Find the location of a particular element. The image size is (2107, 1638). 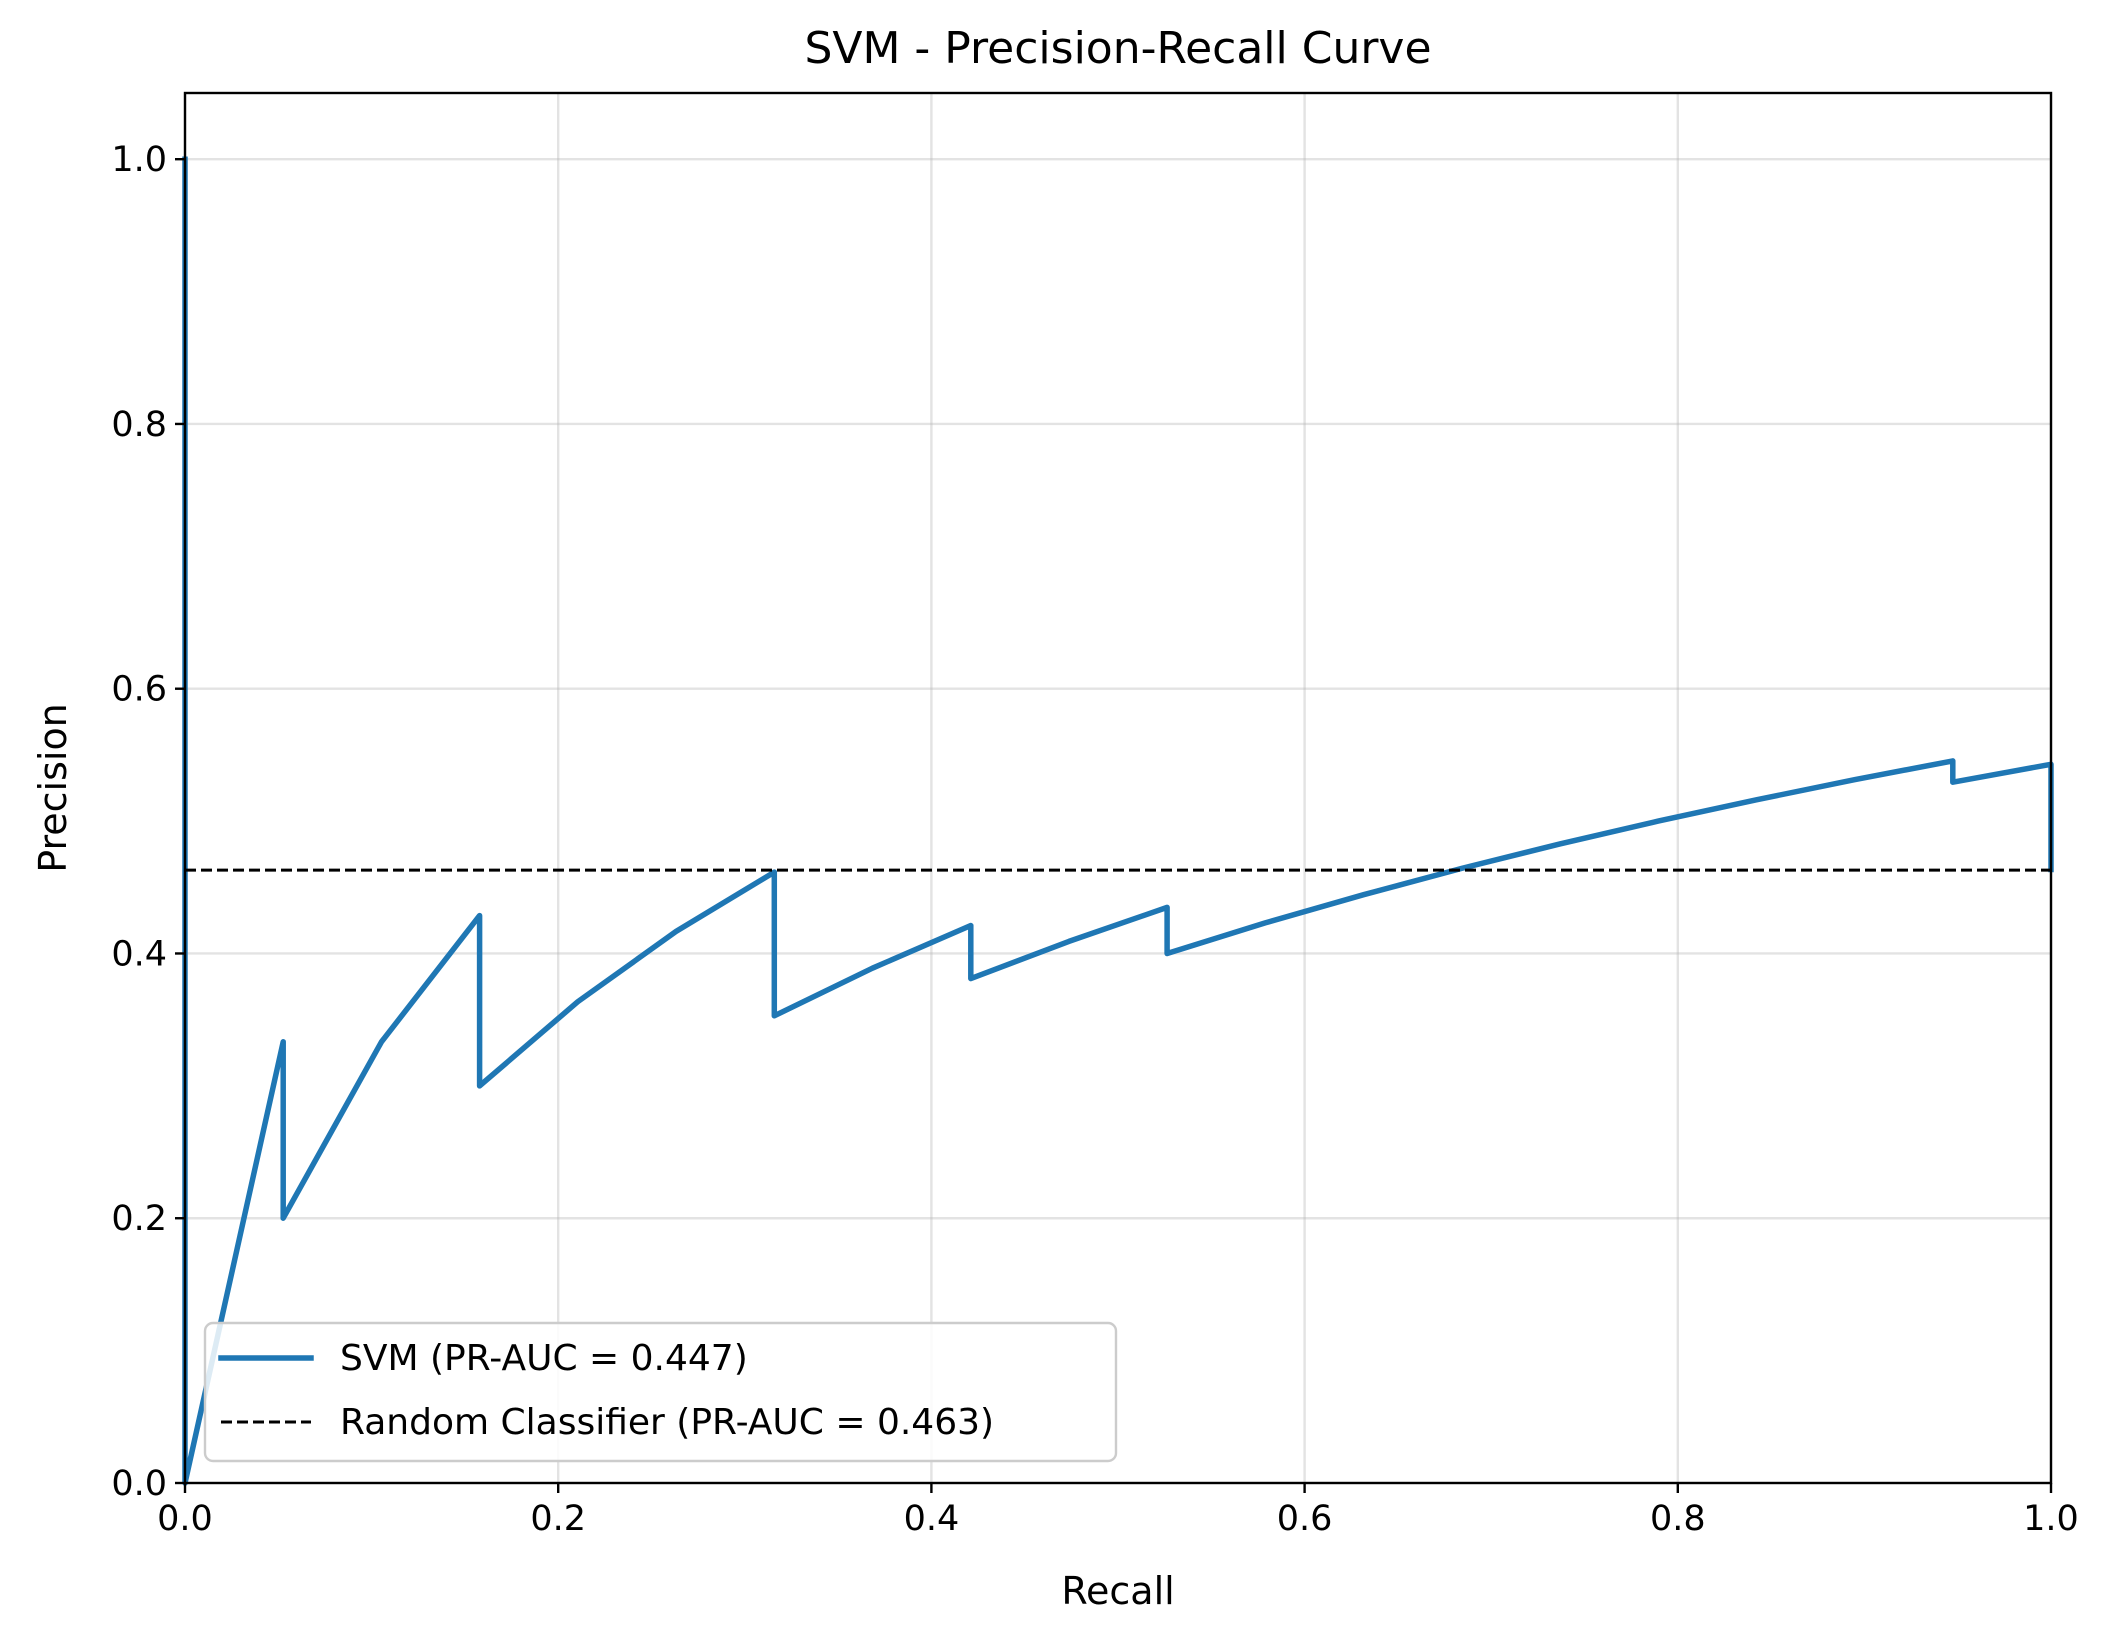

y-tick-label: 0.4 is located at coordinates (139, 954).